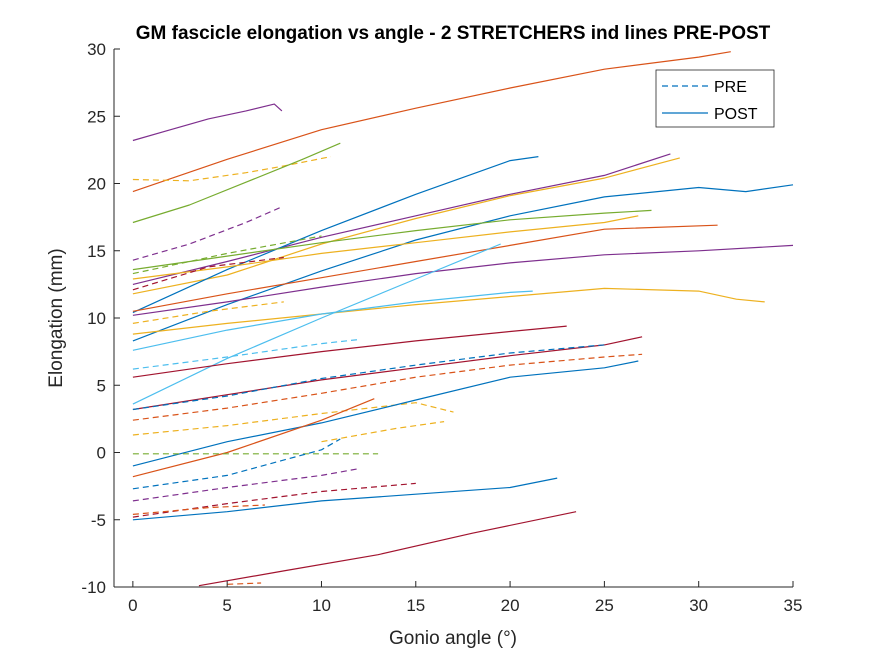 This screenshot has width=875, height=656. Describe the element at coordinates (604, 605) in the screenshot. I see `x-tick-label: 25` at that location.